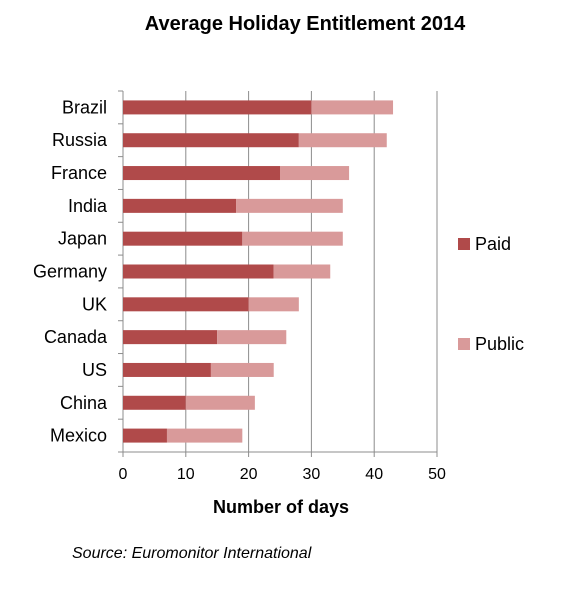 The width and height of the screenshot is (587, 596). Describe the element at coordinates (198, 271) in the screenshot. I see `bar-paid-germany` at that location.